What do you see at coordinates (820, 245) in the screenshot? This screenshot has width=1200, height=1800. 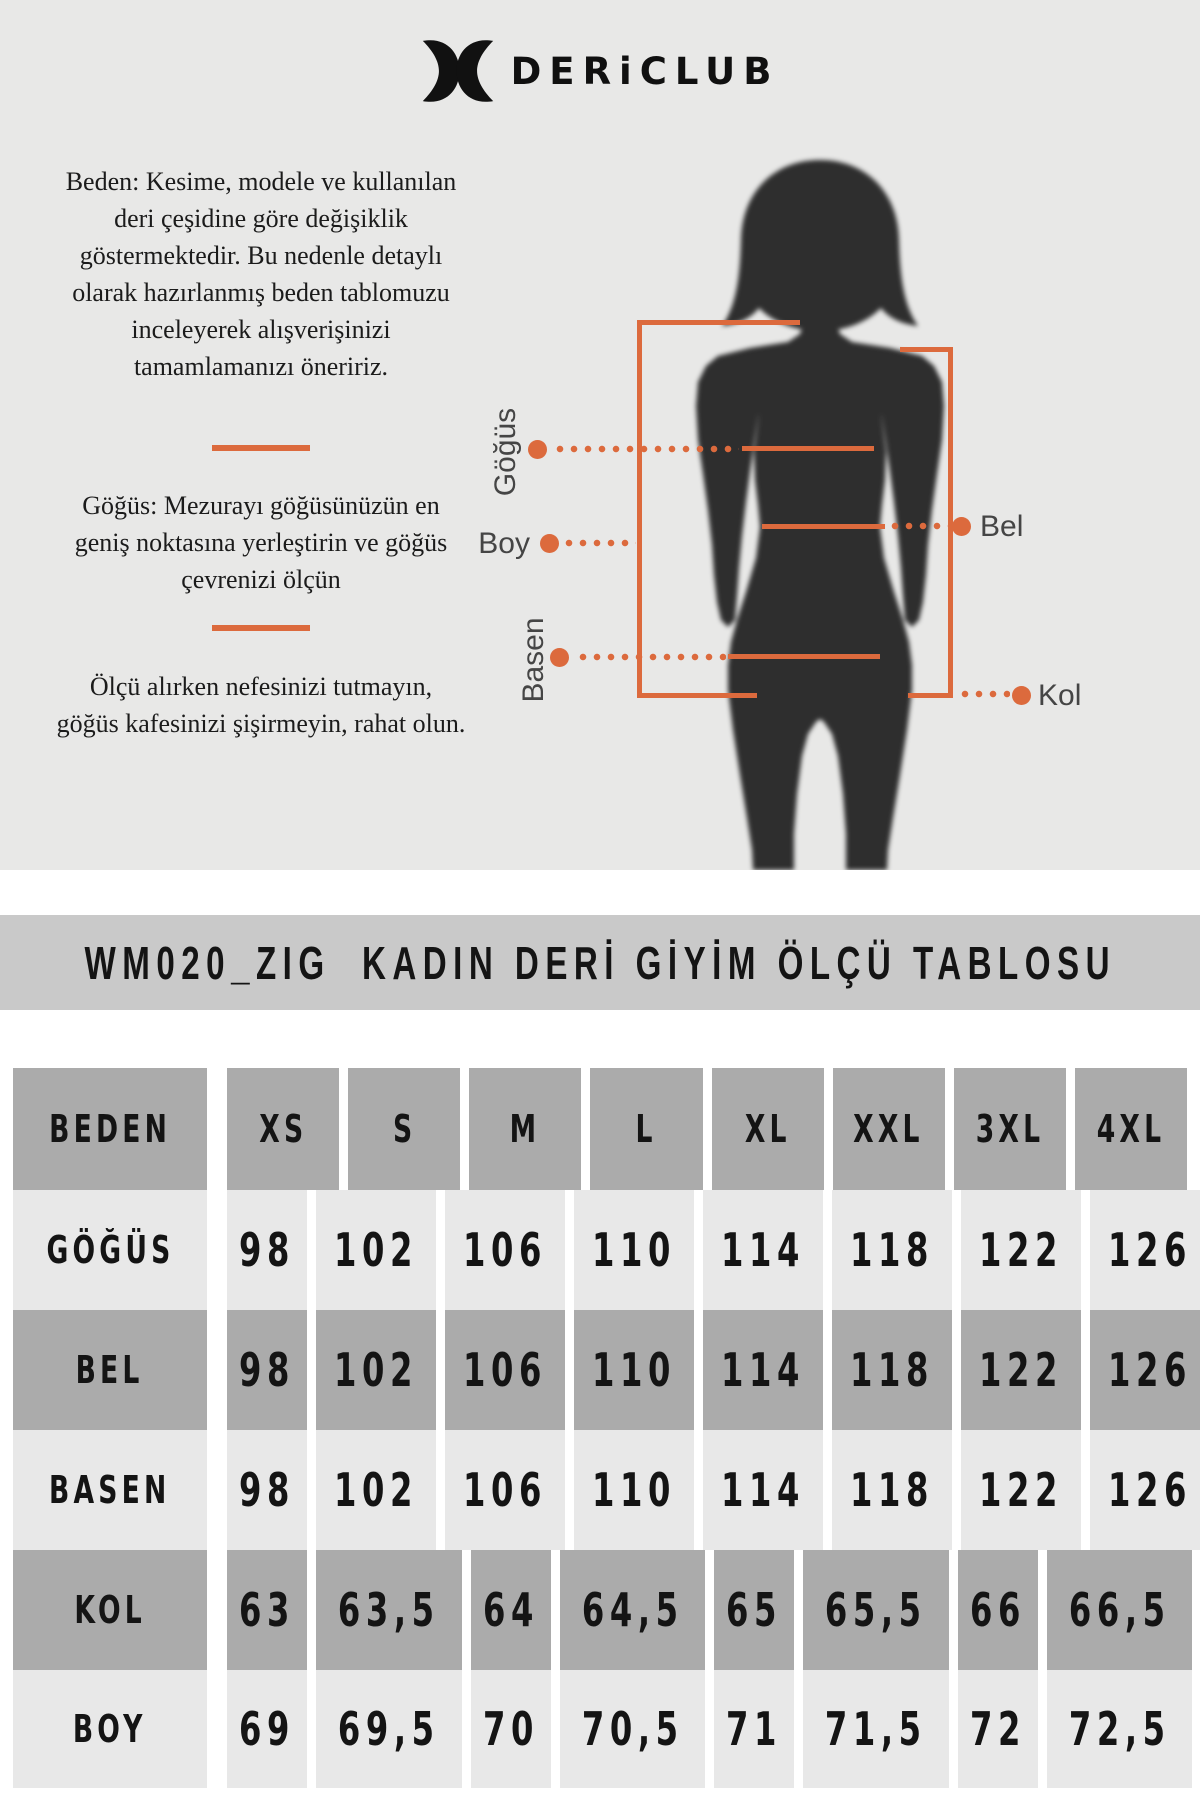 I see `silhouette-hair` at bounding box center [820, 245].